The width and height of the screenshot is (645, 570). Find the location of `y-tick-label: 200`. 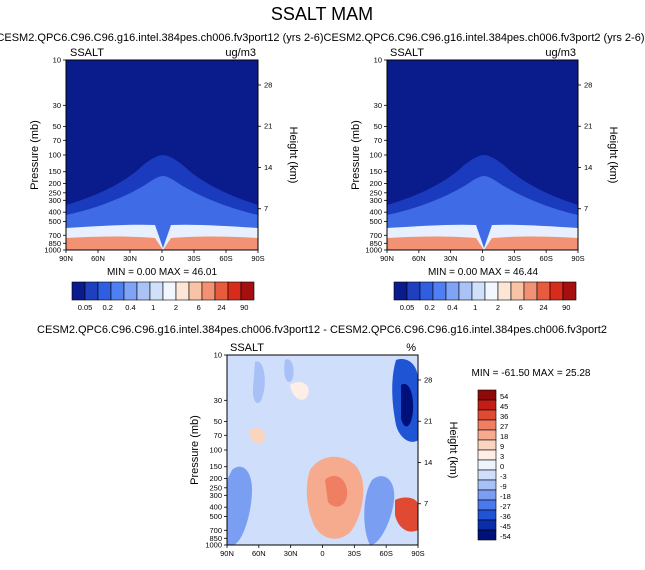

y-tick-label: 200 is located at coordinates (54, 183).